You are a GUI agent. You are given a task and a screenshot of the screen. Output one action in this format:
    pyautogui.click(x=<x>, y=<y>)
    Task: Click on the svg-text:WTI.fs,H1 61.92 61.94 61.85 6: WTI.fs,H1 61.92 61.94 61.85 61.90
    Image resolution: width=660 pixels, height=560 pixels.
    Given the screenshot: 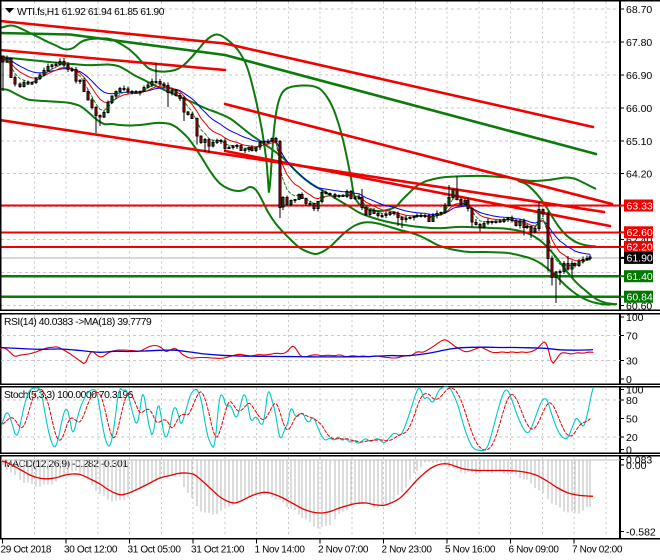 What is the action you would take?
    pyautogui.click(x=91, y=12)
    